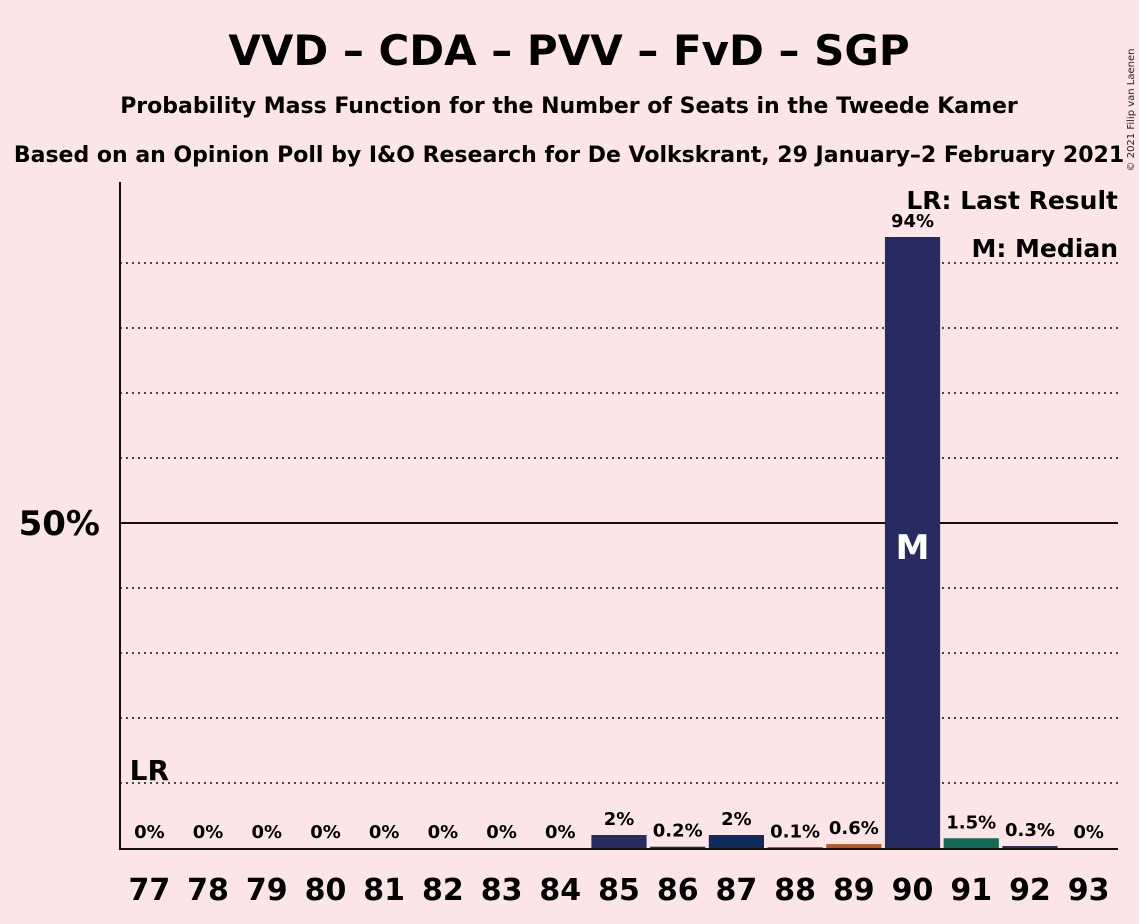 The image size is (1139, 924). I want to click on x-tick-91: 91, so click(971, 890).